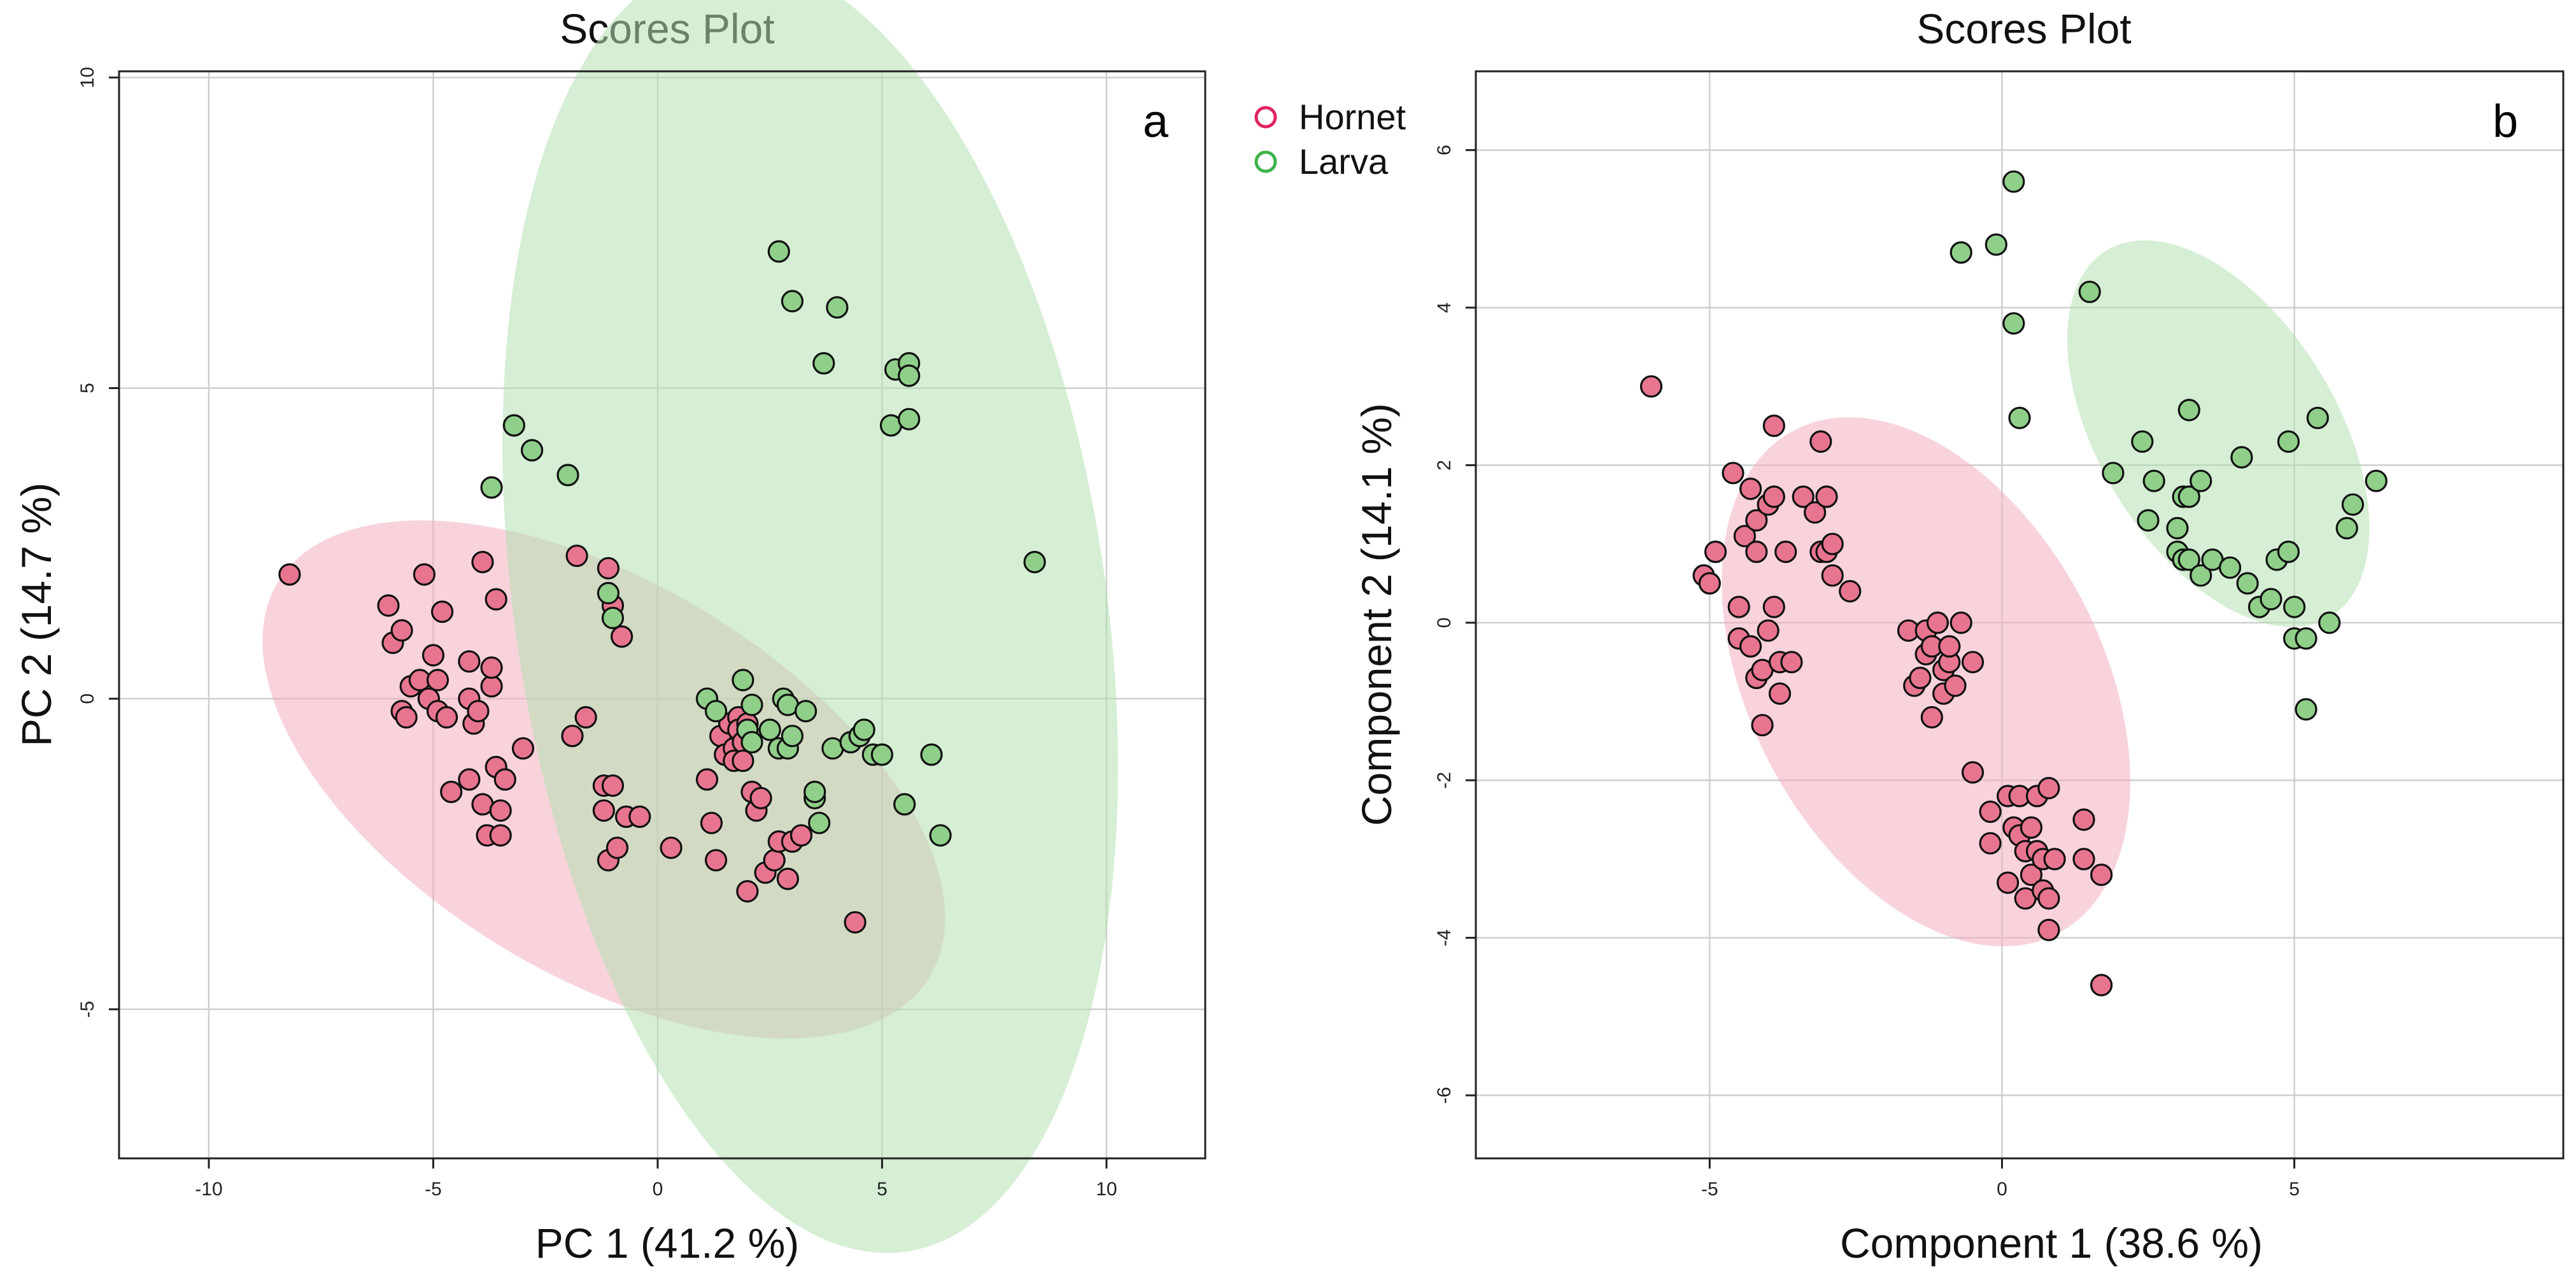  Describe the element at coordinates (1444, 1095) in the screenshot. I see `y-tick-label: -6` at that location.